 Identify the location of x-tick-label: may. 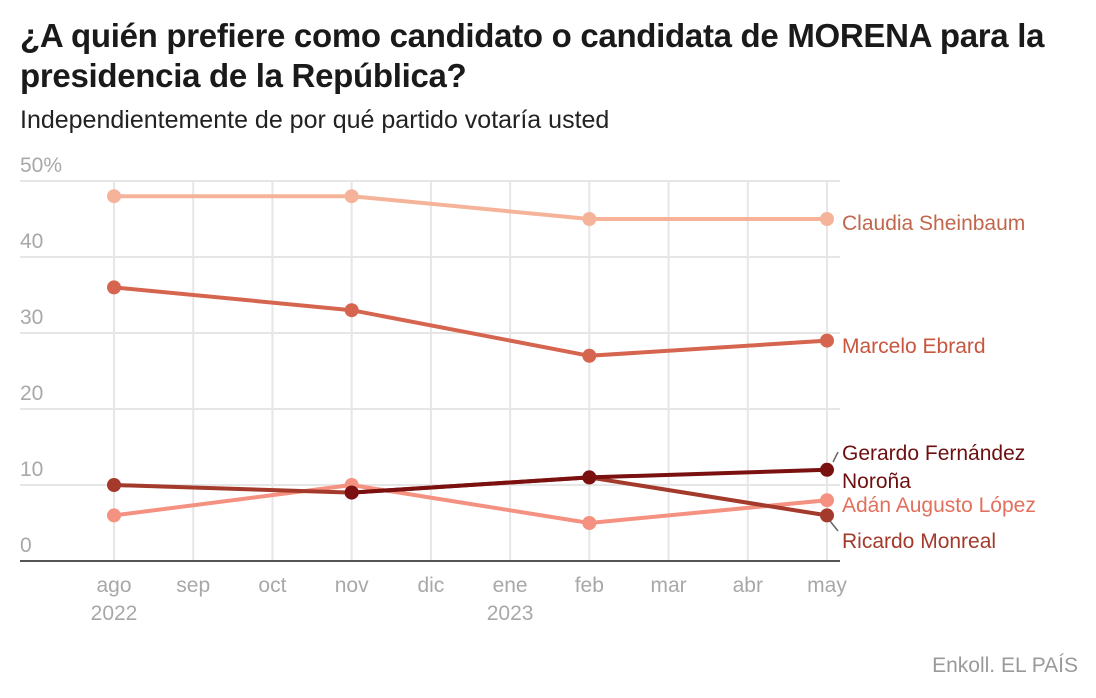
(827, 585).